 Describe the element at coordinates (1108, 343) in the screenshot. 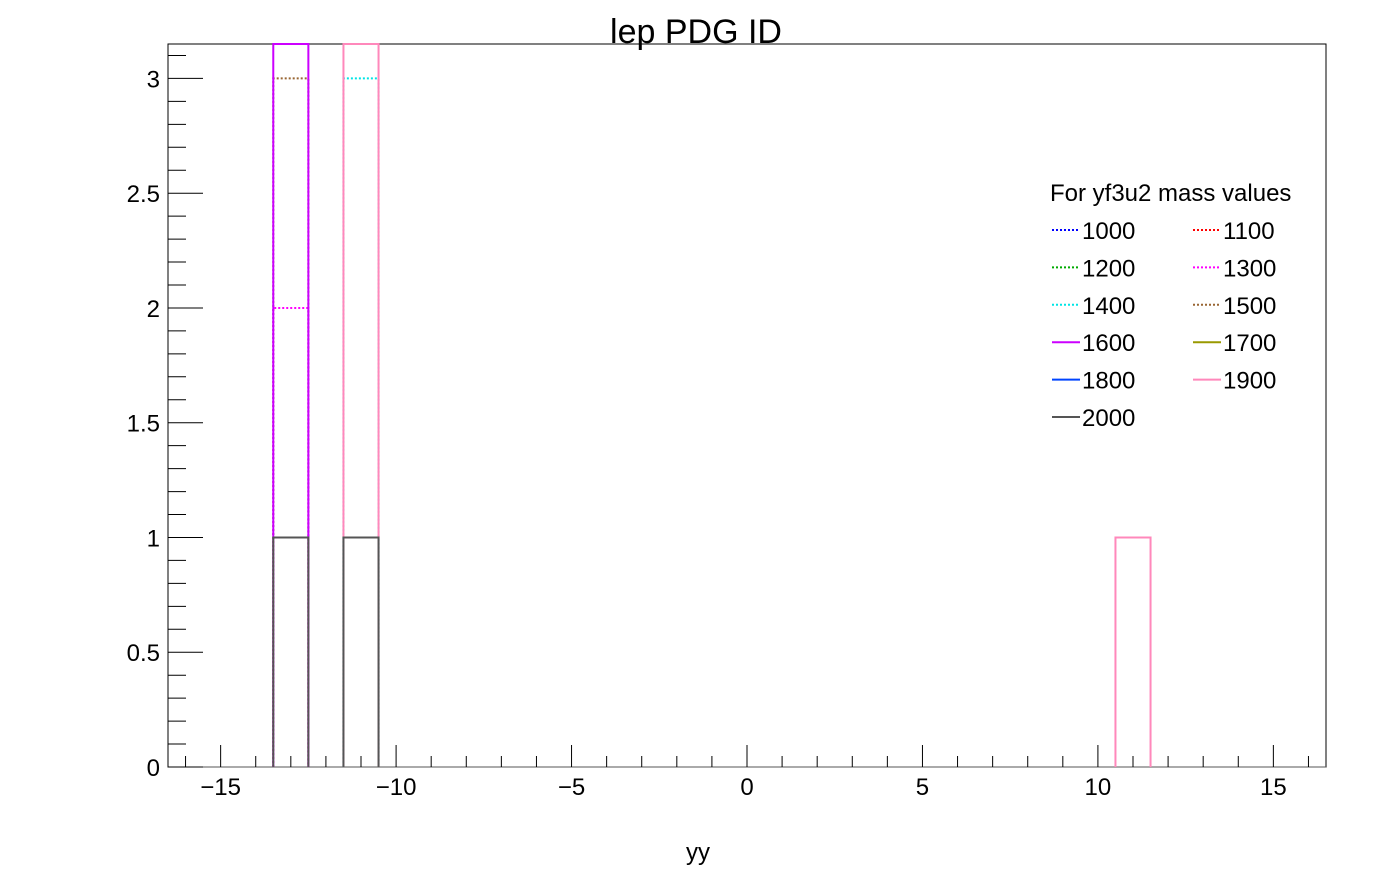

I see `legend-label-1600: 1600` at that location.